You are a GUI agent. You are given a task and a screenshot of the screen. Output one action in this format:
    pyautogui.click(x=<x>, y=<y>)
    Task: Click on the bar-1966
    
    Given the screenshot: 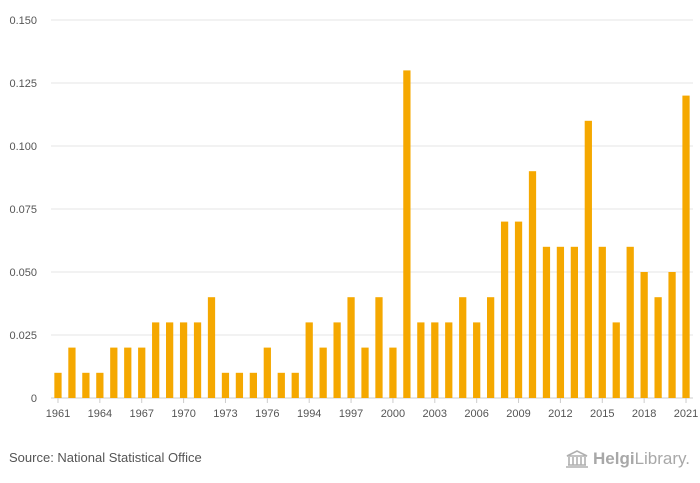 What is the action you would take?
    pyautogui.click(x=128, y=372)
    